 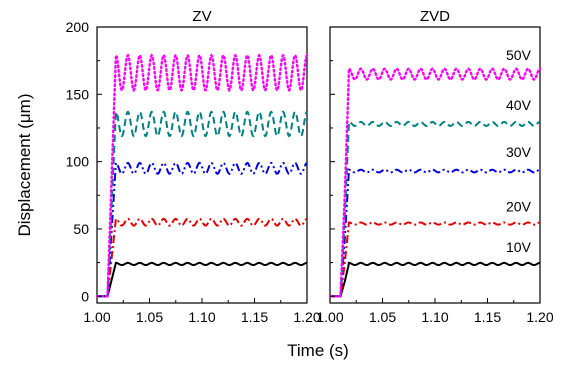 I want to click on panel-title-zvd: ZVD, so click(x=435, y=16).